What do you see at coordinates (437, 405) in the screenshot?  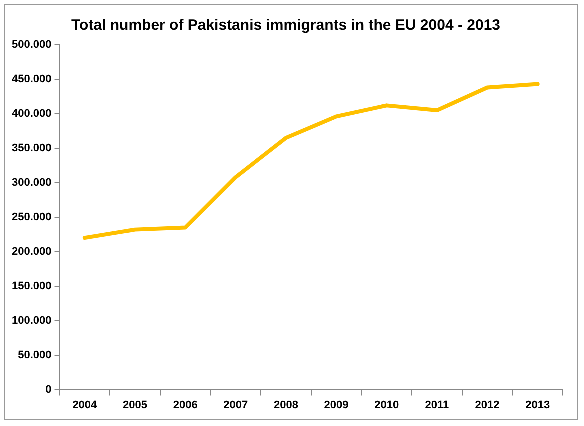 I see `x-tick-label: 2011` at bounding box center [437, 405].